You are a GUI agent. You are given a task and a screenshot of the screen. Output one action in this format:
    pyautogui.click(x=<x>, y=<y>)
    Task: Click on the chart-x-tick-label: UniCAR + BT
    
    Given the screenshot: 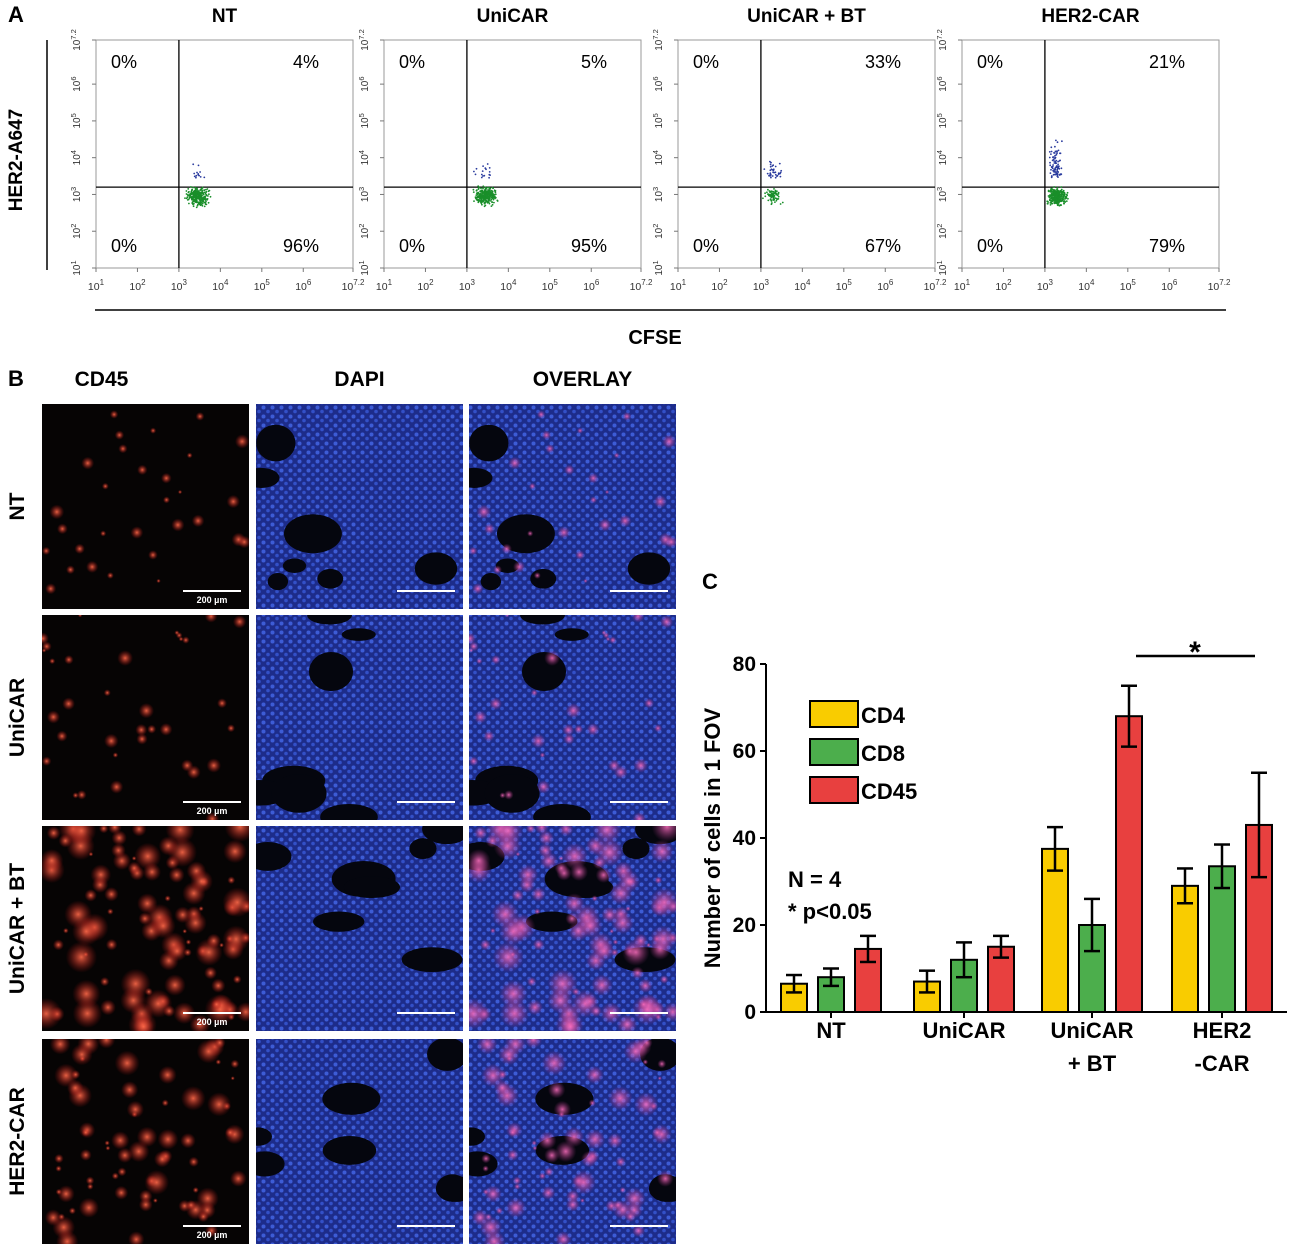 What is the action you would take?
    pyautogui.click(x=1091, y=1047)
    